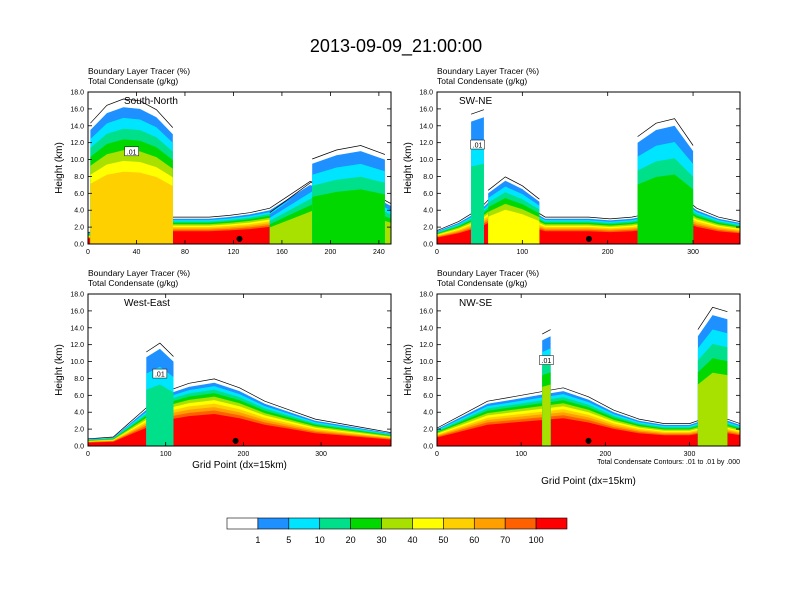  I want to click on header-tracer: Boundary Layer Tracer (%), so click(488, 273).